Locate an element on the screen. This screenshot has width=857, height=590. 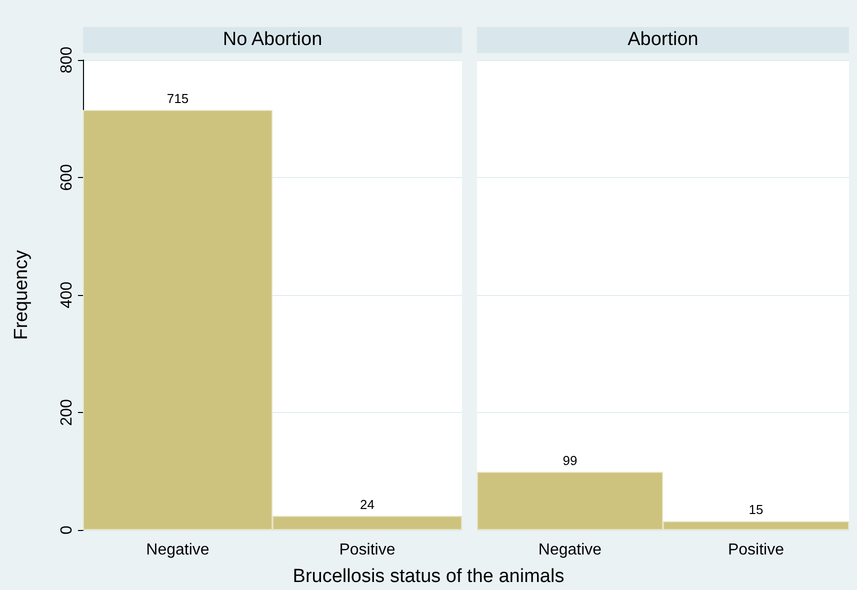
data-label: 15 is located at coordinates (756, 510).